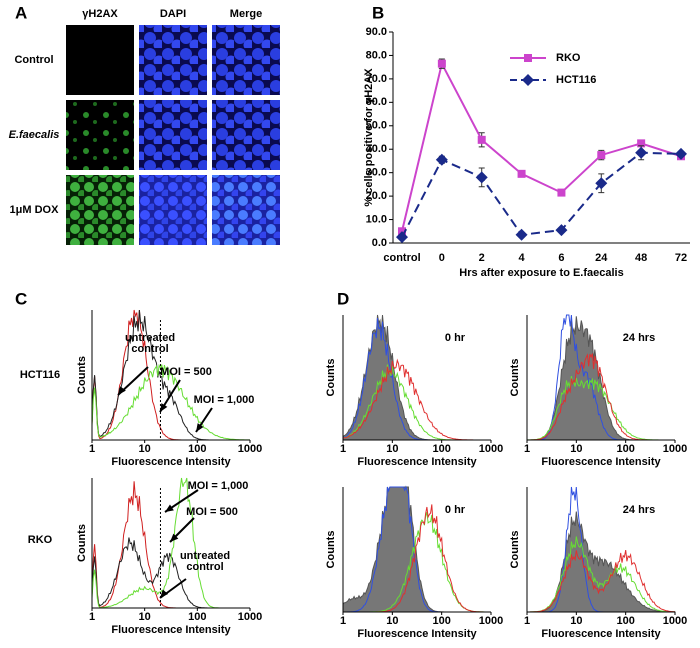  I want to click on y-tick-label: 80.0, so click(376, 55).